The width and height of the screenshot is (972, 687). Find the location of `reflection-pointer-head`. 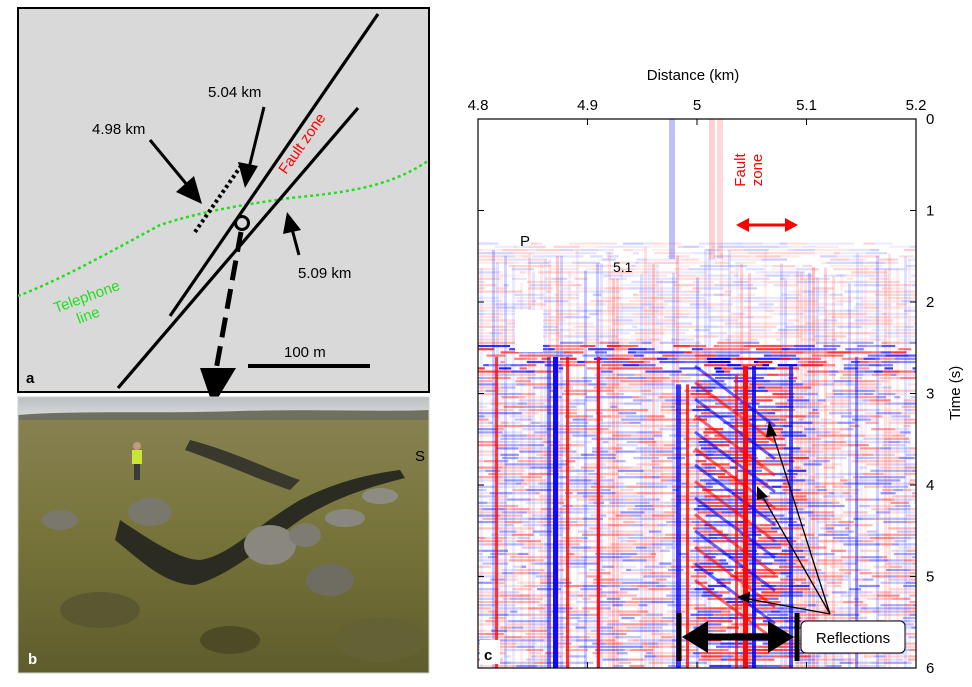

reflection-pointer-head is located at coordinates (743, 597).